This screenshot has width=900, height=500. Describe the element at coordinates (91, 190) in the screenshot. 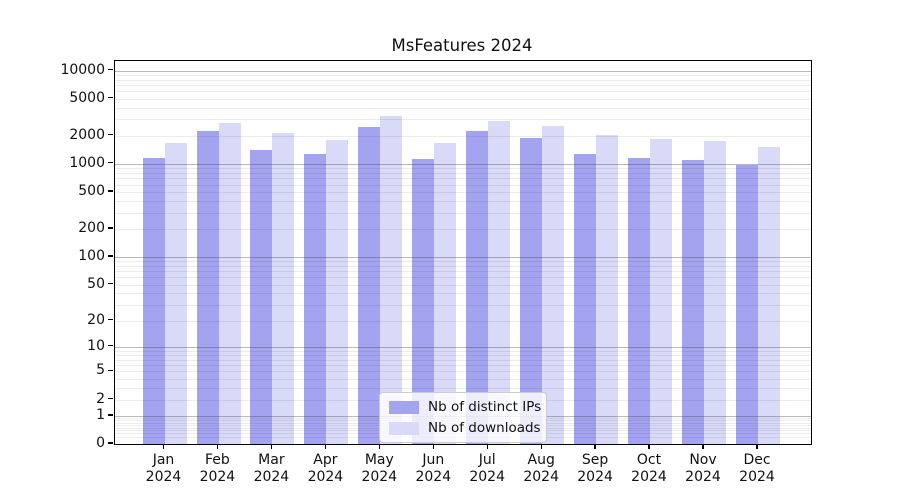

I see `y-tick-label: 500` at that location.